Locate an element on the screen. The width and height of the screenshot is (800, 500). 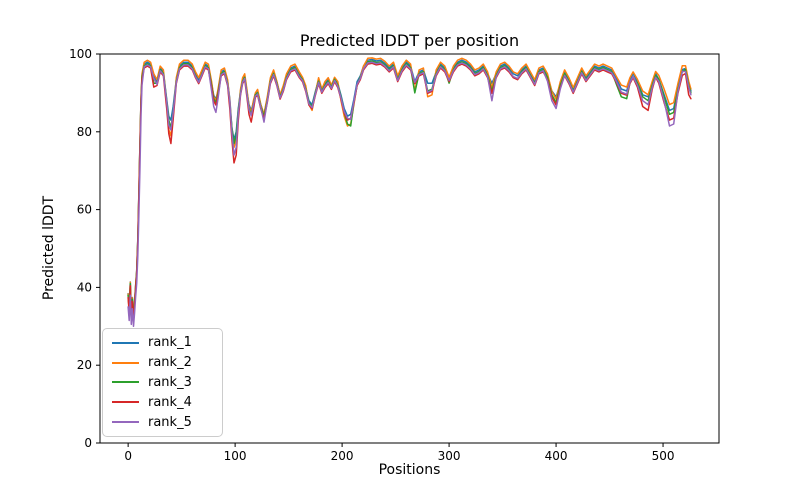
y-axis-label: Predicted lDDT is located at coordinates (49, 248).